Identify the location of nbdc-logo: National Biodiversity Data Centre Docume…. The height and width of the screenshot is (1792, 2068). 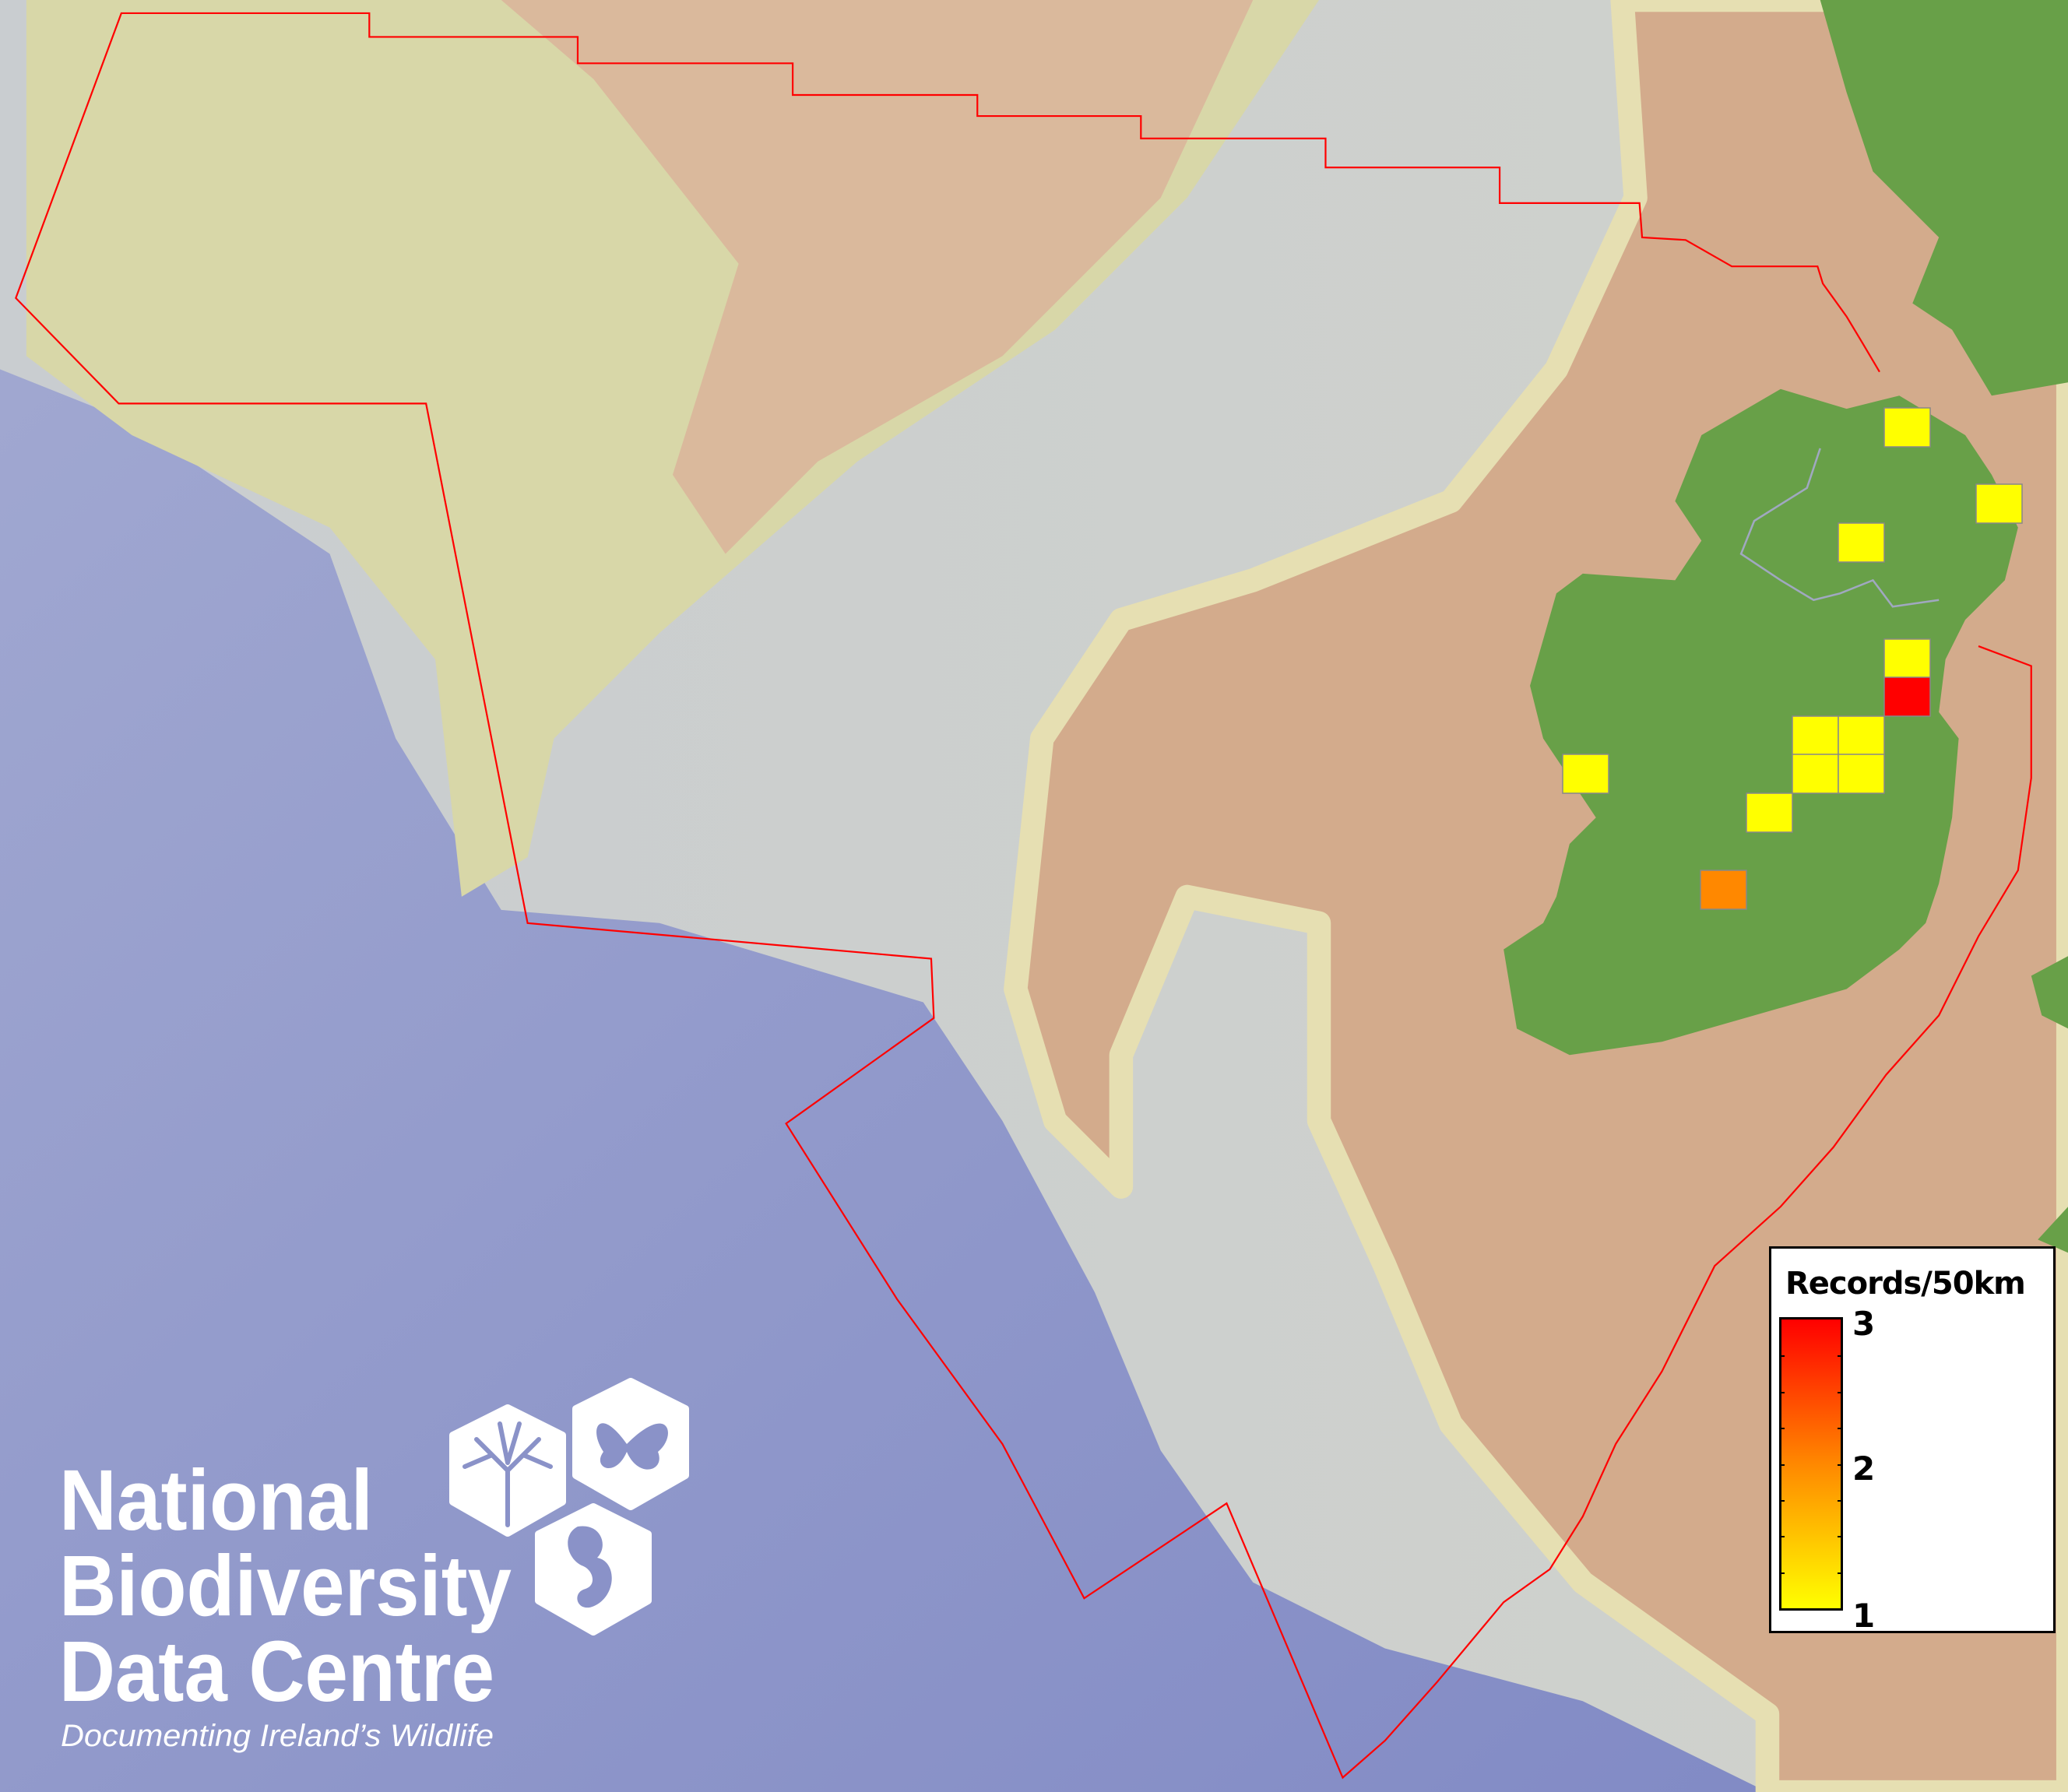
(374, 1565).